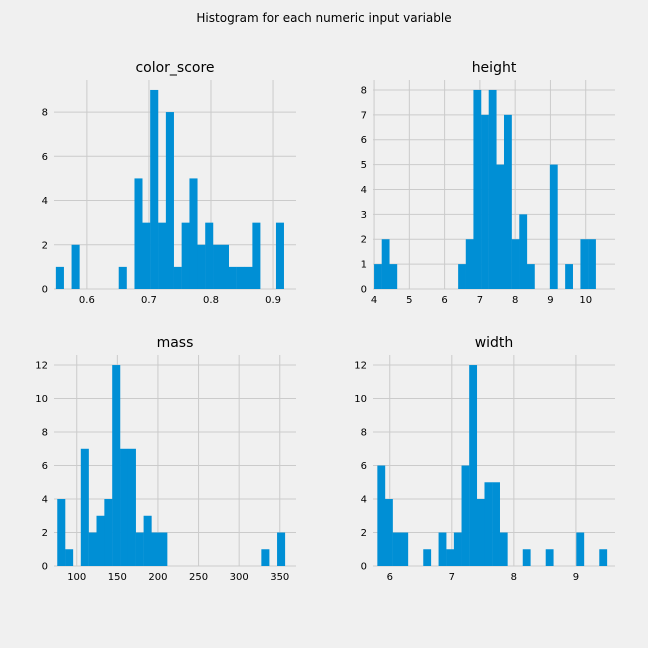  Describe the element at coordinates (117, 577) in the screenshot. I see `x-tick-label: 150` at that location.